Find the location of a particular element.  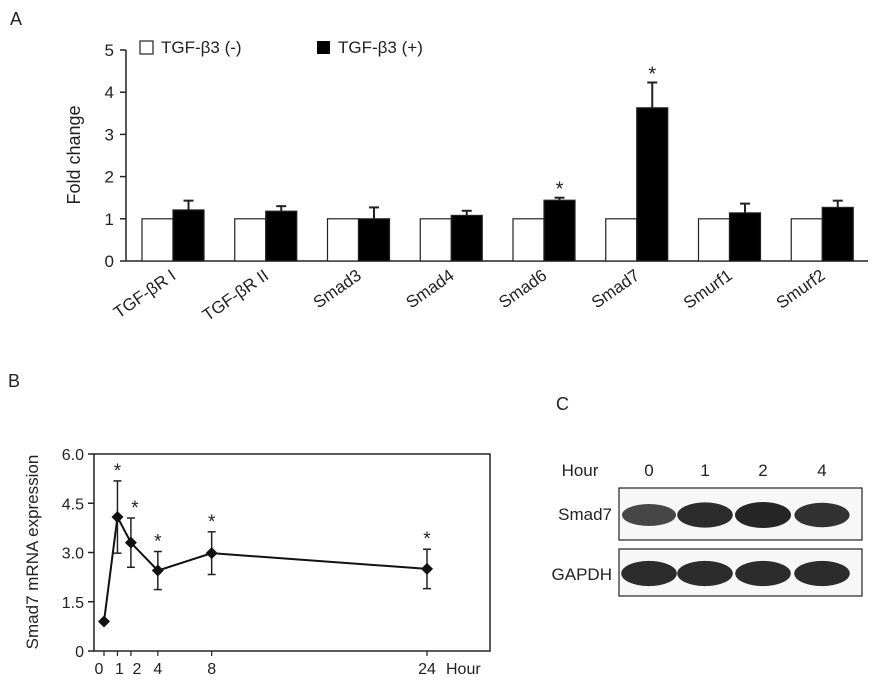

x-tick-label-b: 4 is located at coordinates (157, 669).